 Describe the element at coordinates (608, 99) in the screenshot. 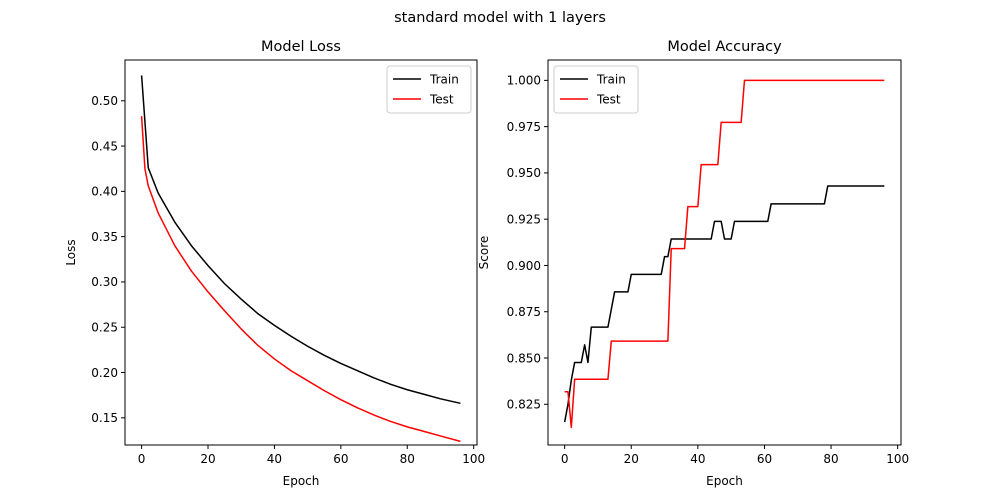

I see `accuracy-legend-label-test: Test` at that location.